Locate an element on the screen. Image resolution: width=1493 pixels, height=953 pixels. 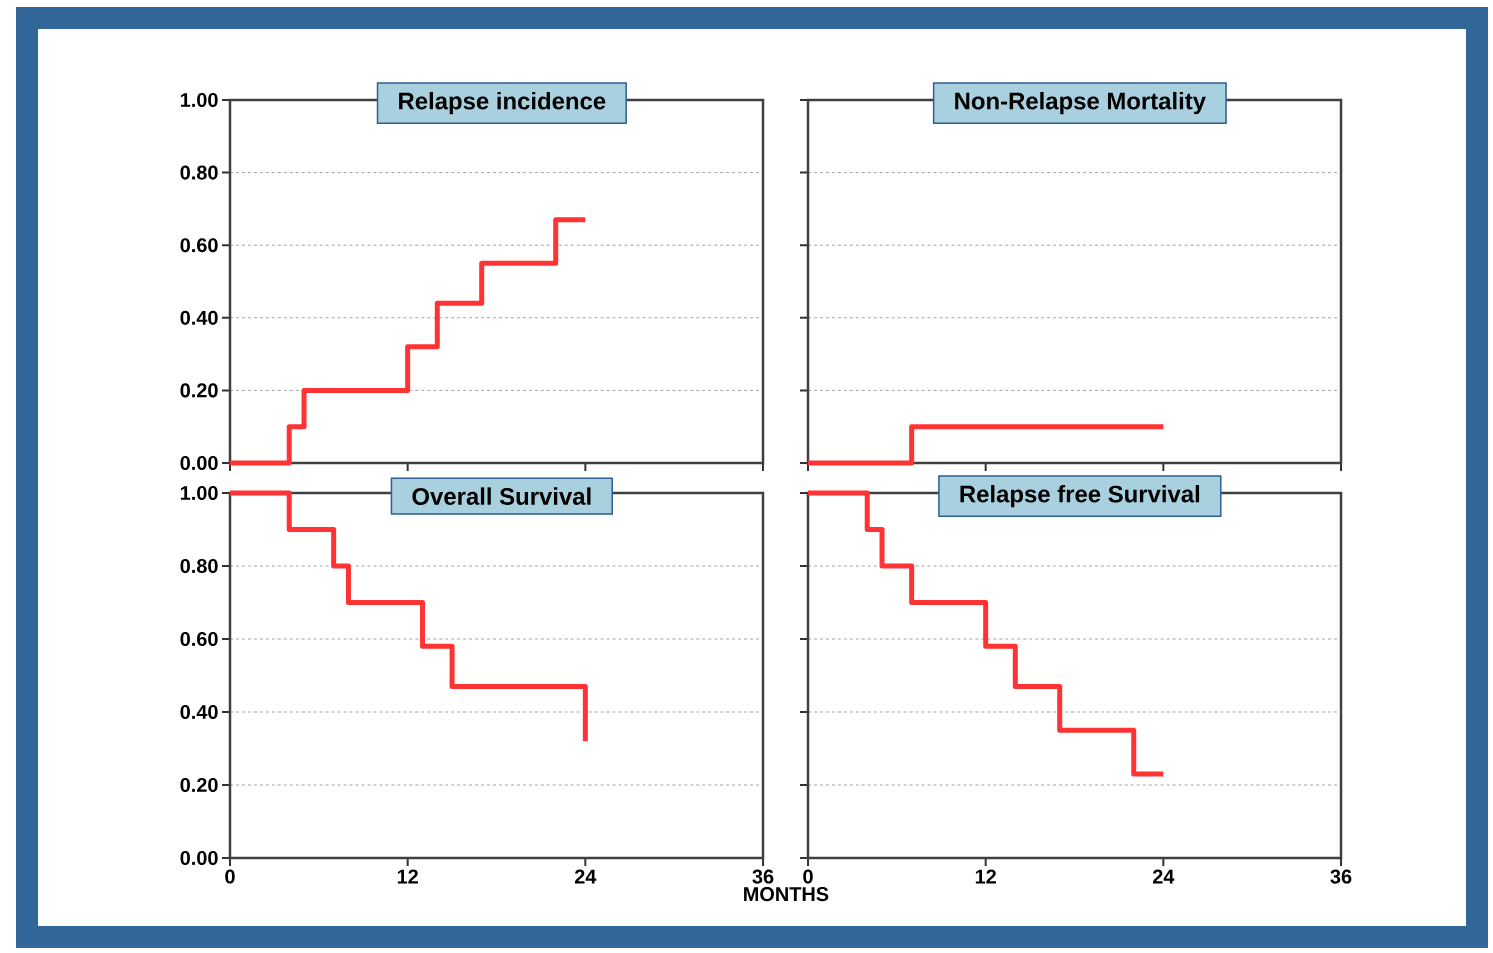
chart-title: Relapse free Survival is located at coordinates (1080, 496).